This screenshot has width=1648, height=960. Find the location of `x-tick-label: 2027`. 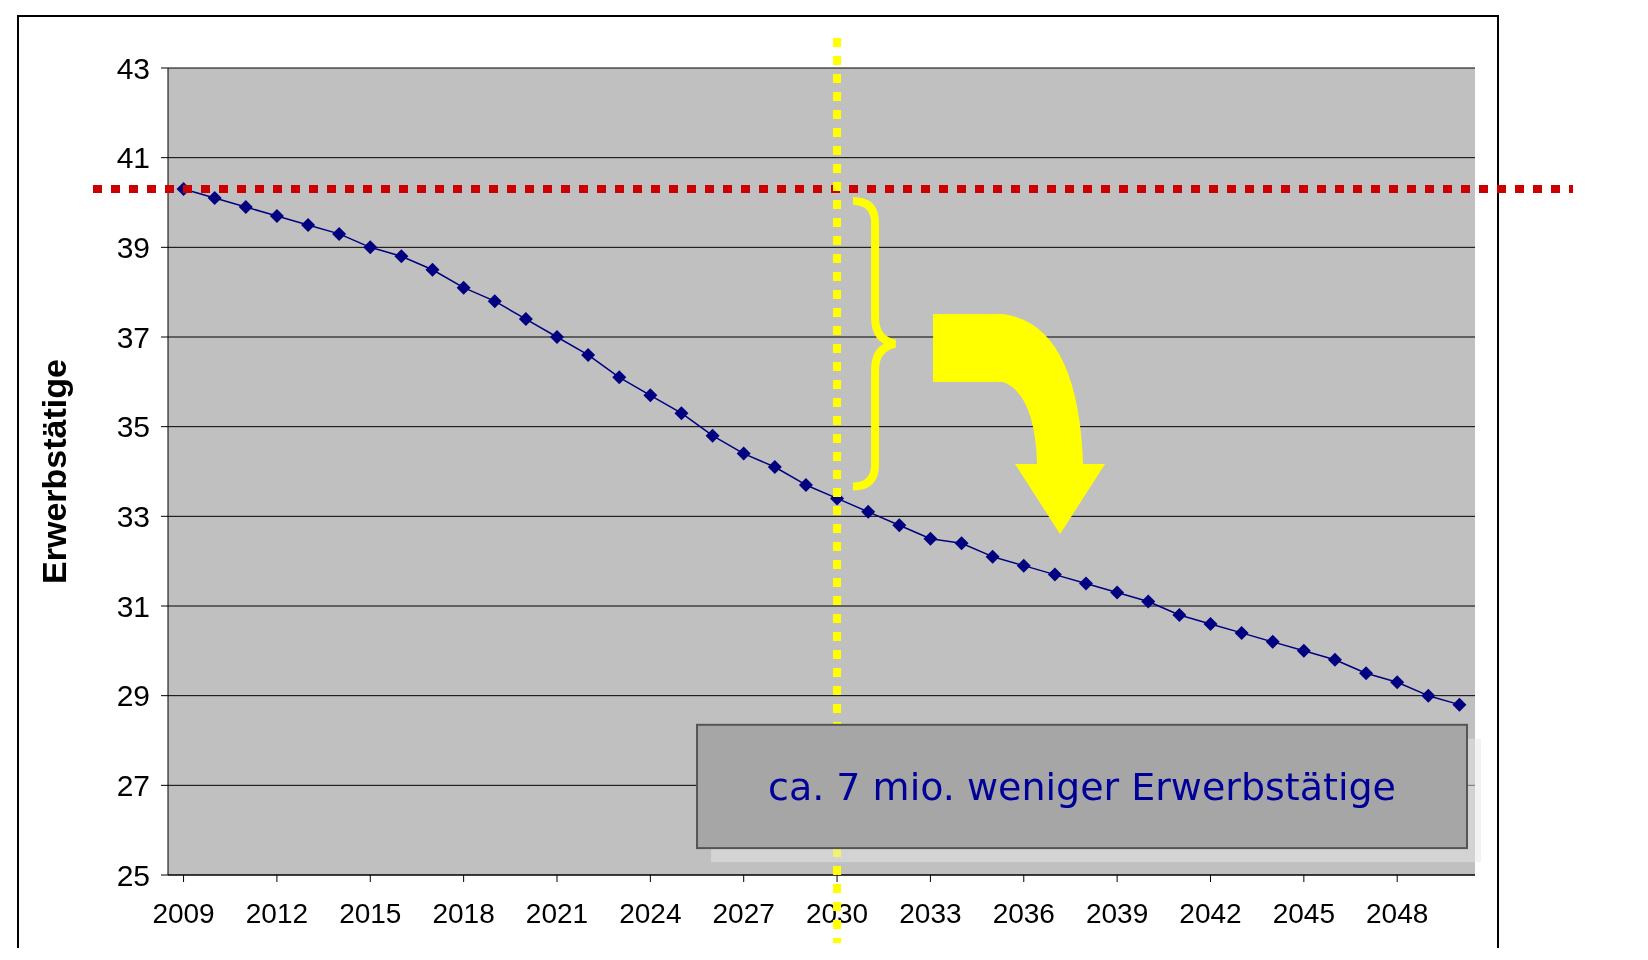

x-tick-label: 2027 is located at coordinates (743, 913).